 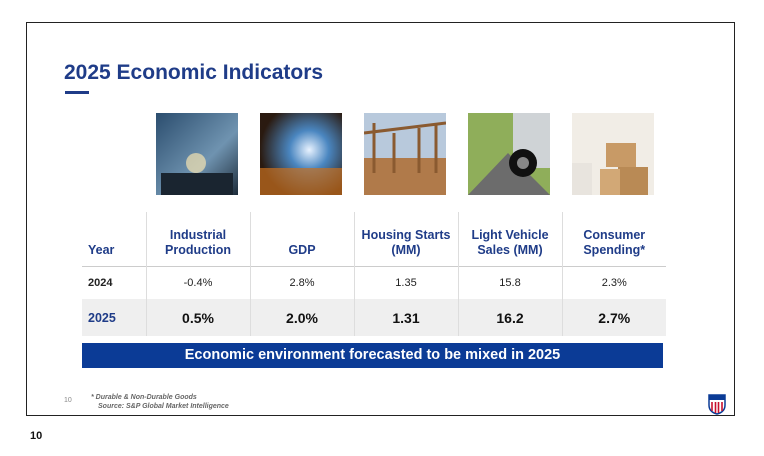 What do you see at coordinates (194, 72) in the screenshot?
I see `title: 2025 Economic Indicators` at bounding box center [194, 72].